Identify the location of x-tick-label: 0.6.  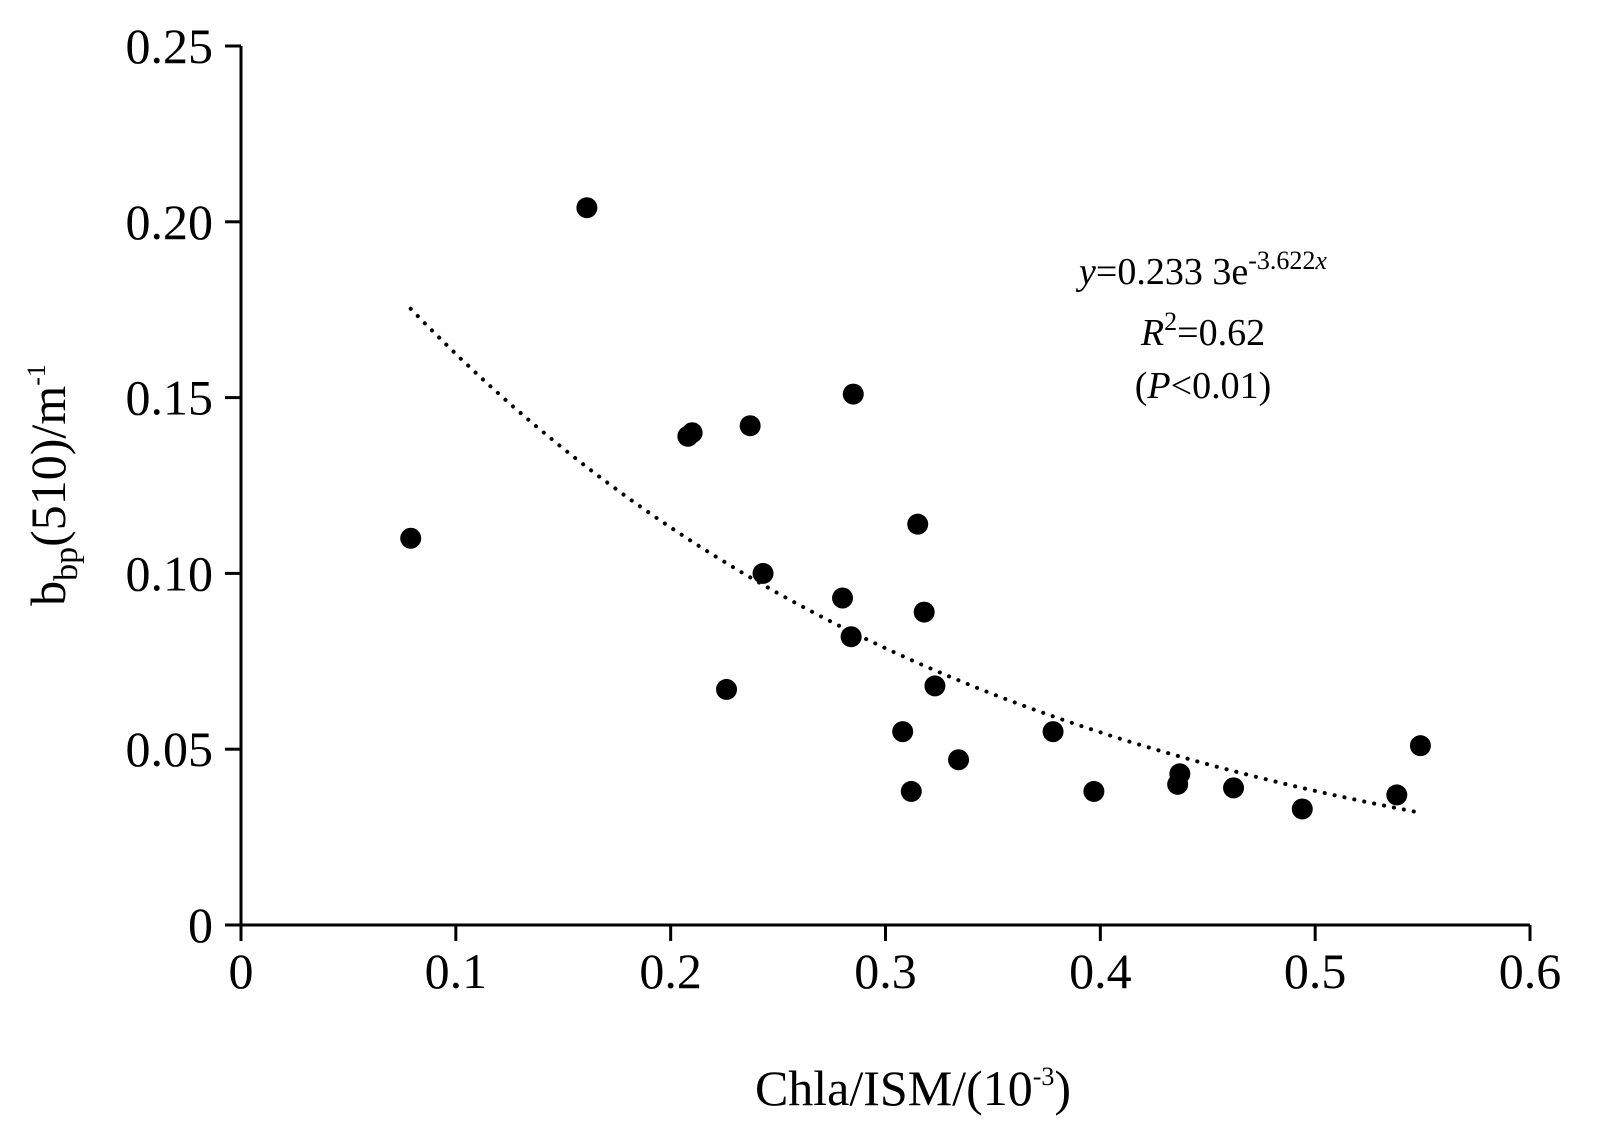
(1530, 971).